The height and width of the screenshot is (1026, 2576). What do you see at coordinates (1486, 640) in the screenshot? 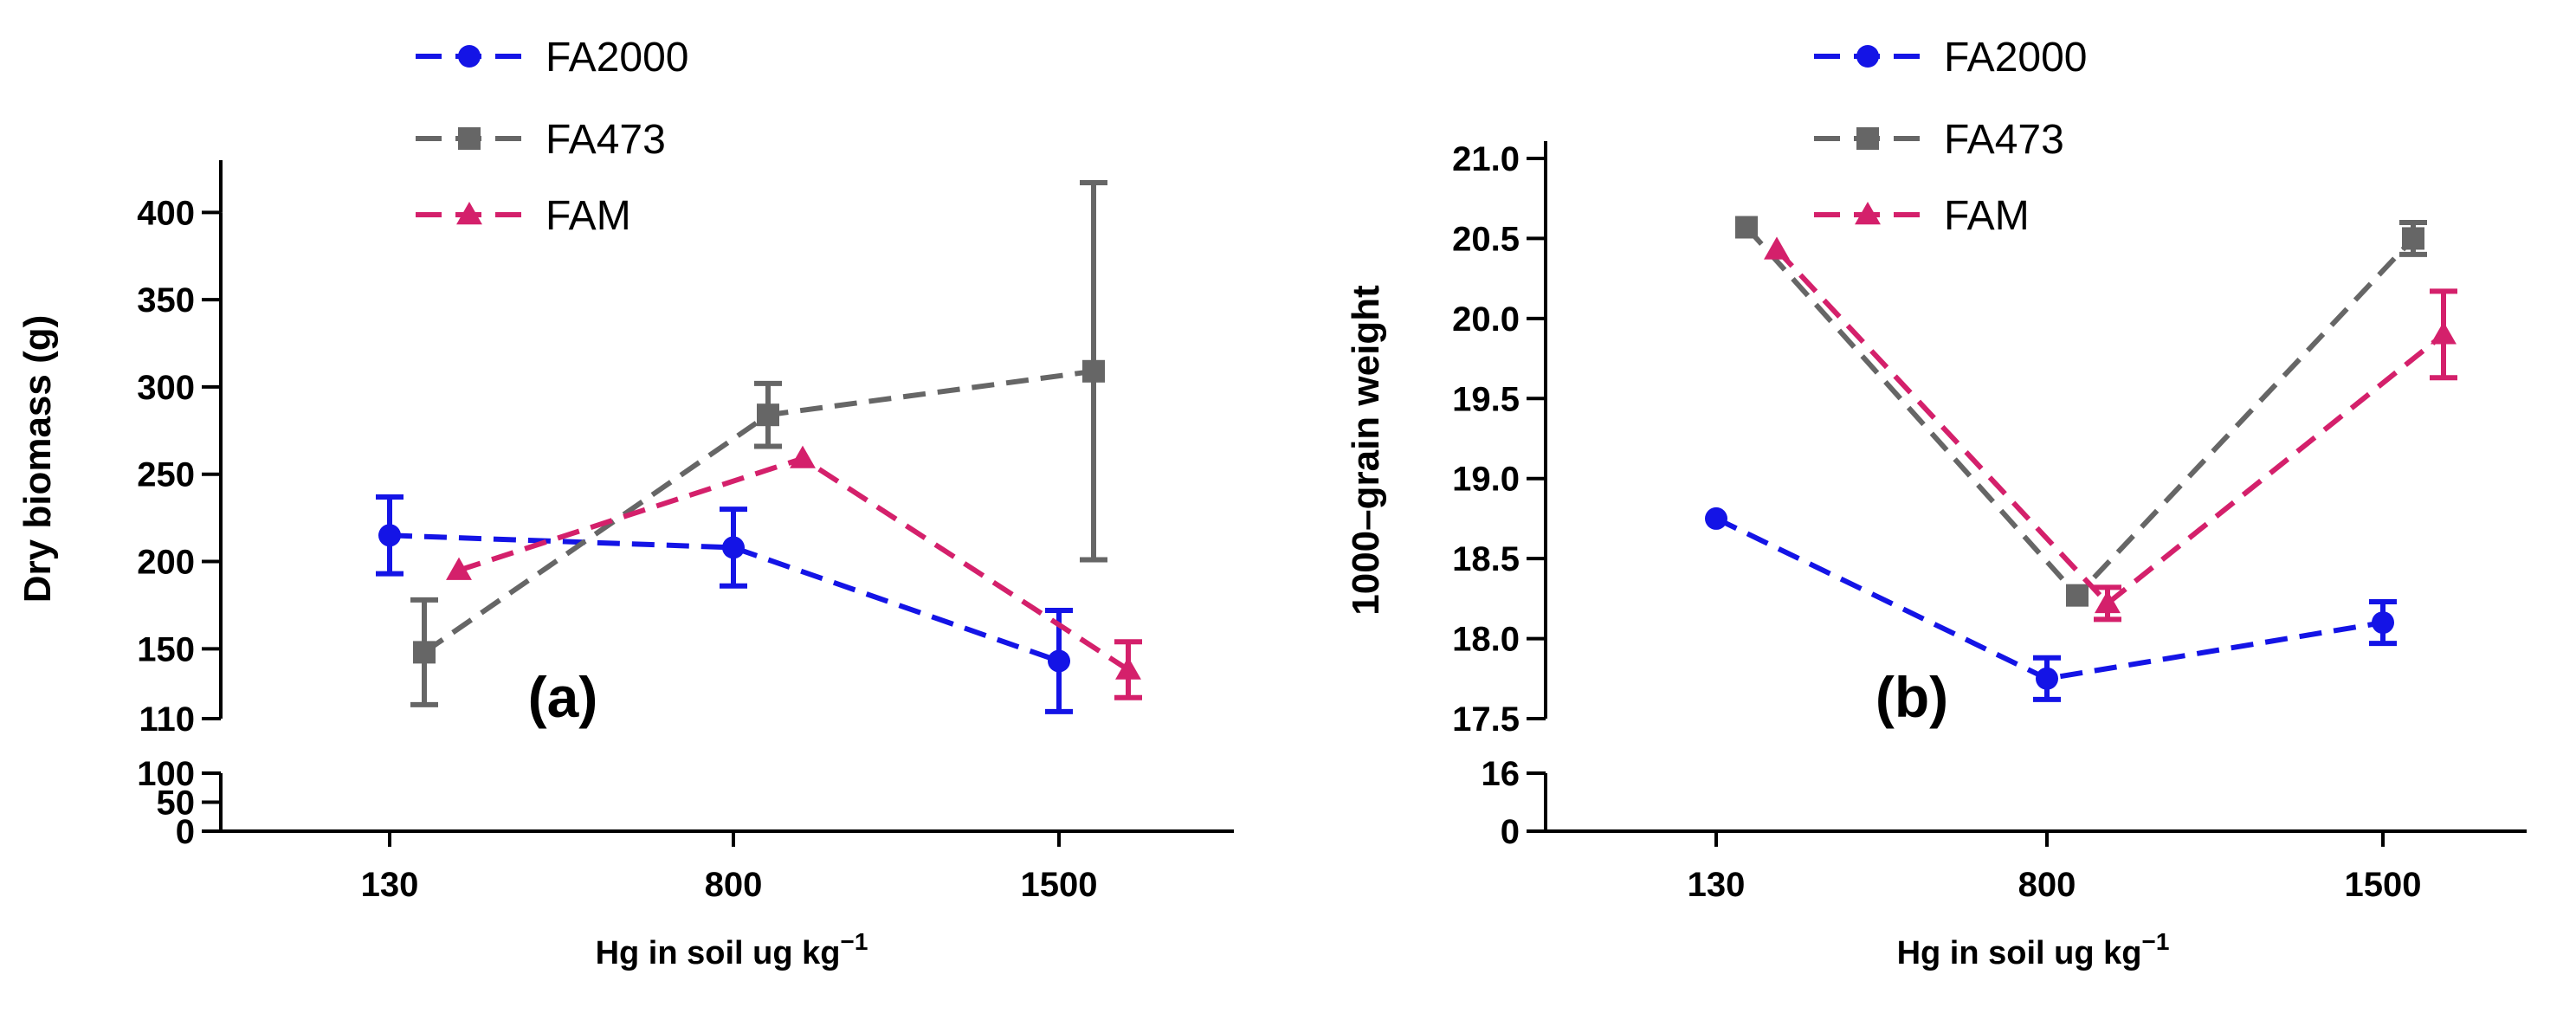
I see `y-tick-label-upper: 18.0` at bounding box center [1486, 640].